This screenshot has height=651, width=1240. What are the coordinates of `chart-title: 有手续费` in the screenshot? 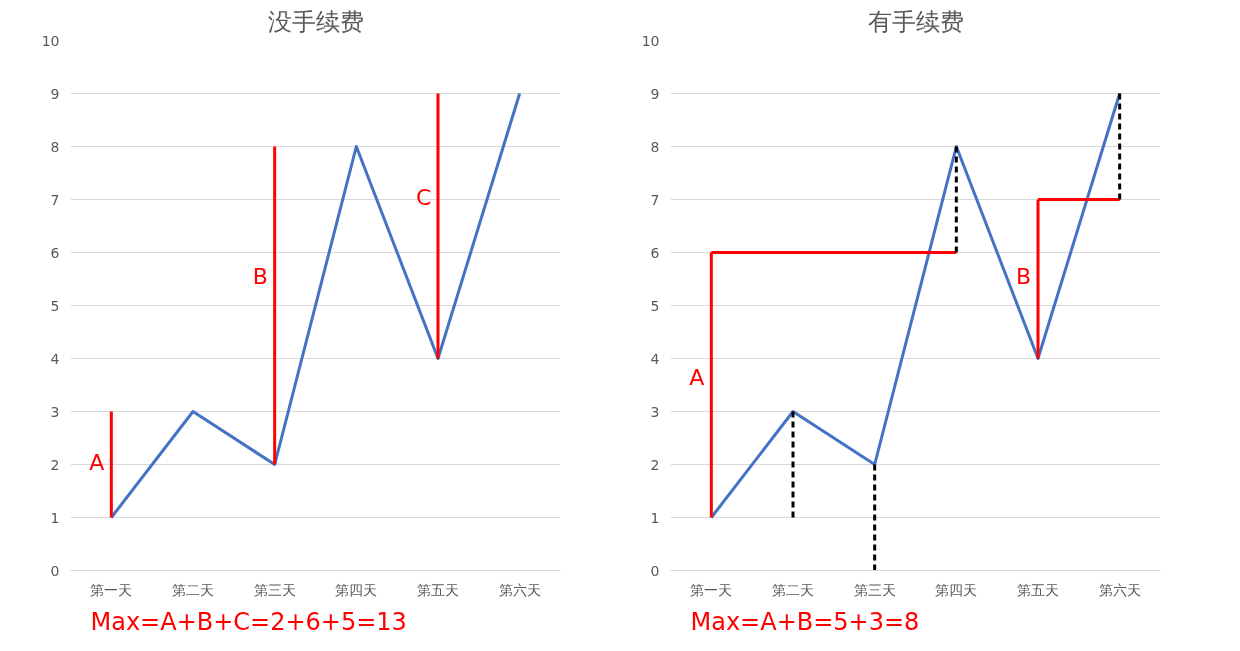 It's located at (915, 21).